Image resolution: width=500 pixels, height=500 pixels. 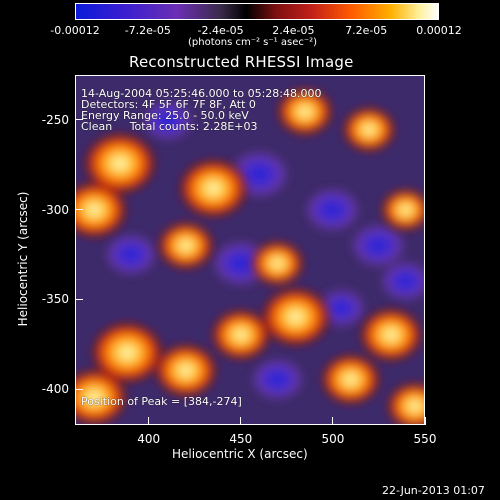 I want to click on x-tick-label: 450, so click(x=241, y=439).